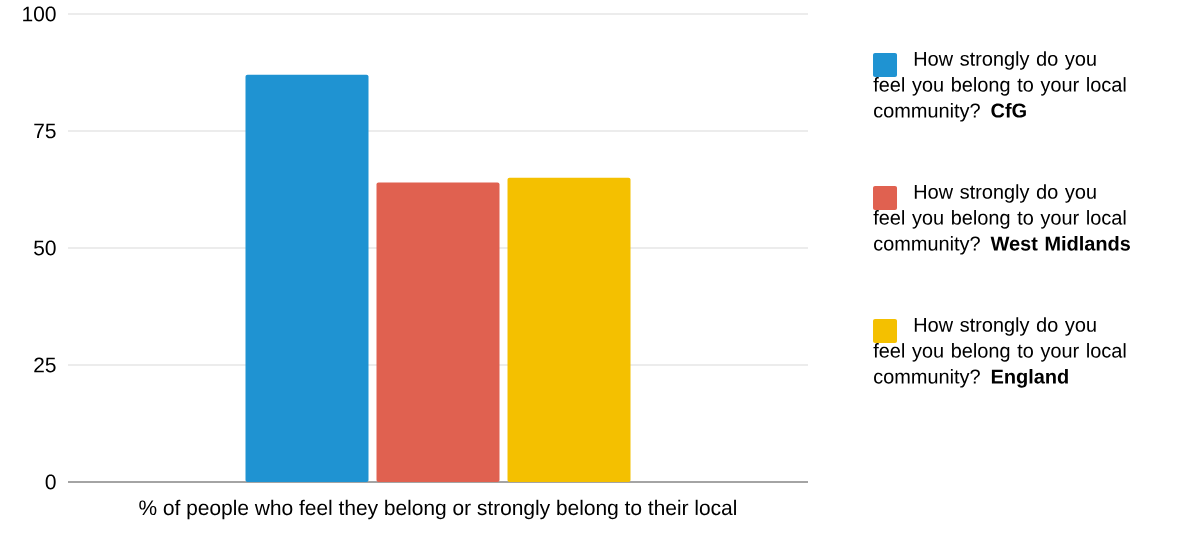 The image size is (1192, 535). I want to click on x-axis-title: % of people who feel they belong or strongly belong to their local, so click(437, 509).